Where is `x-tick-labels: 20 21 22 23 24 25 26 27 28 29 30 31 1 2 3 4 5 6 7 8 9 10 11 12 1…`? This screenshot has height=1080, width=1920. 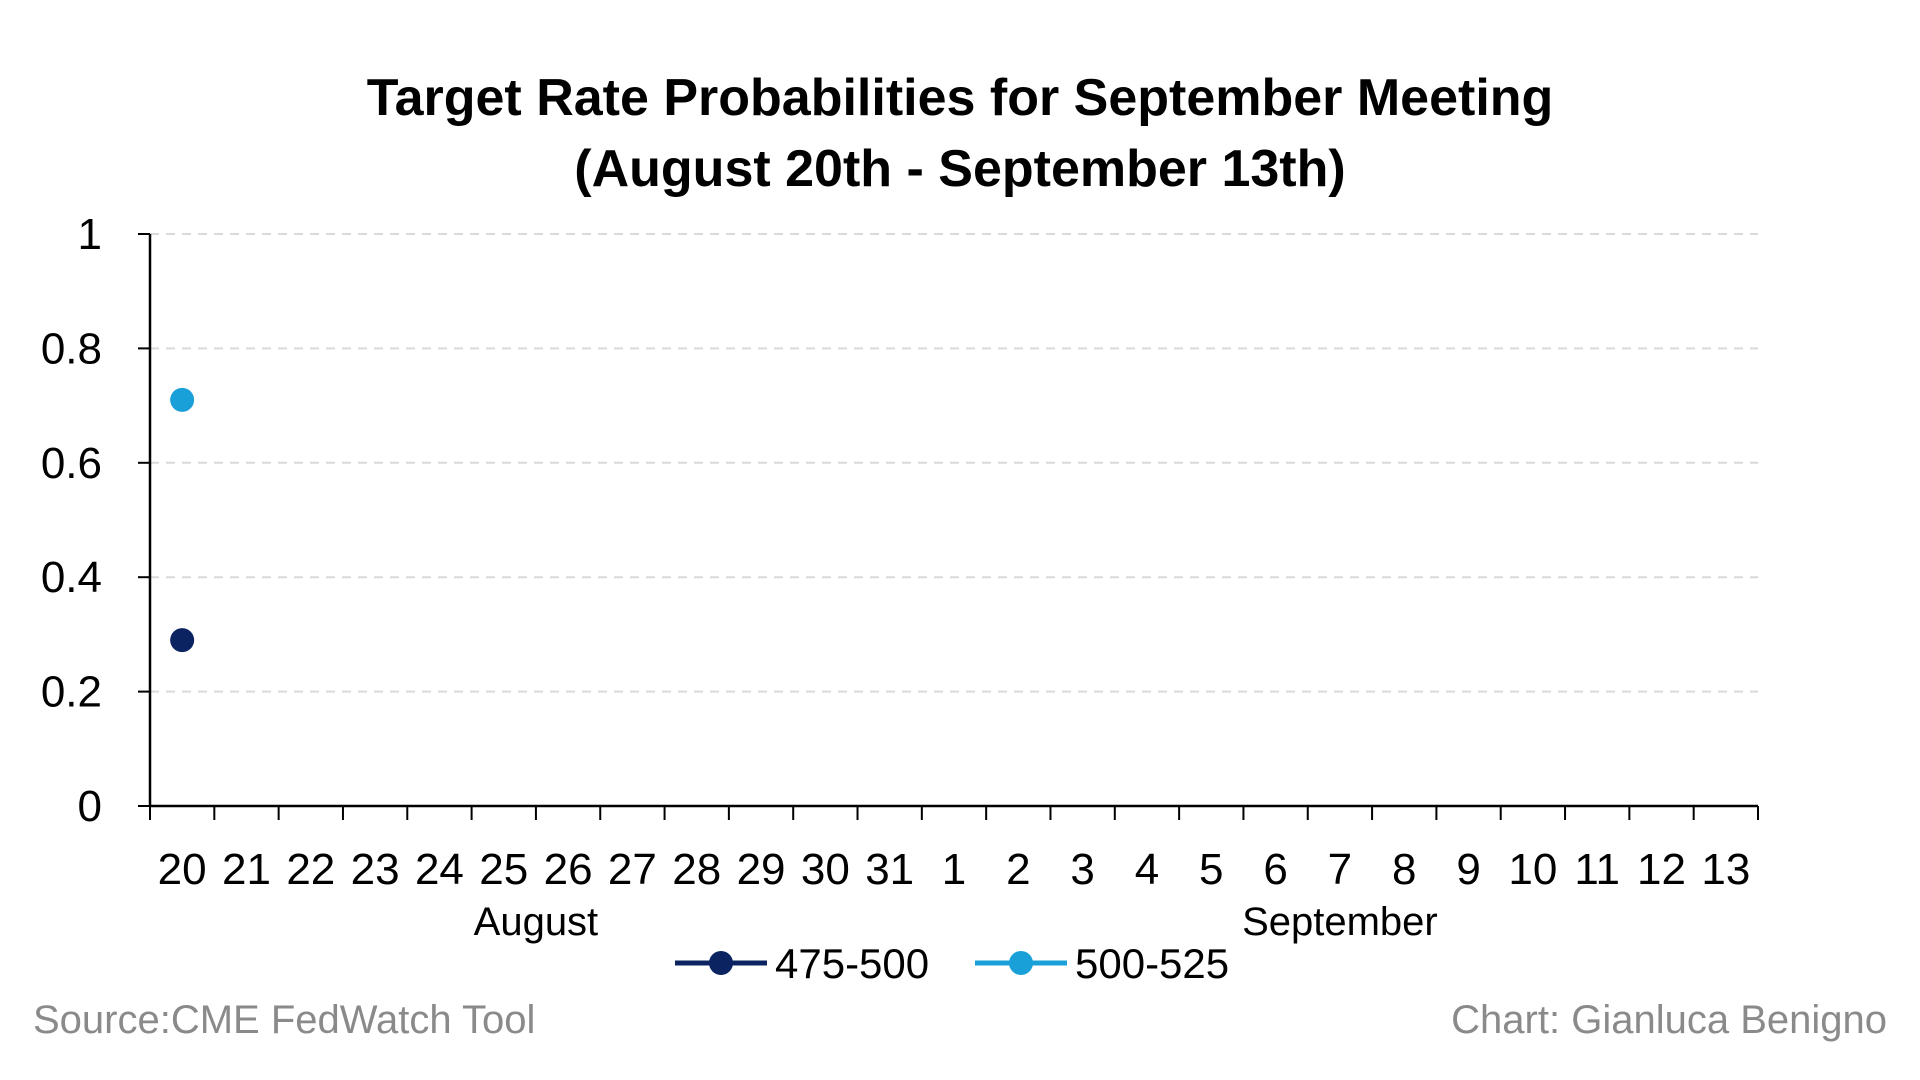 x-tick-labels: 20 21 22 23 24 25 26 27 28 29 30 31 1 2 3 4 5 6 7 8 9 10 11 12 1… is located at coordinates (954, 869).